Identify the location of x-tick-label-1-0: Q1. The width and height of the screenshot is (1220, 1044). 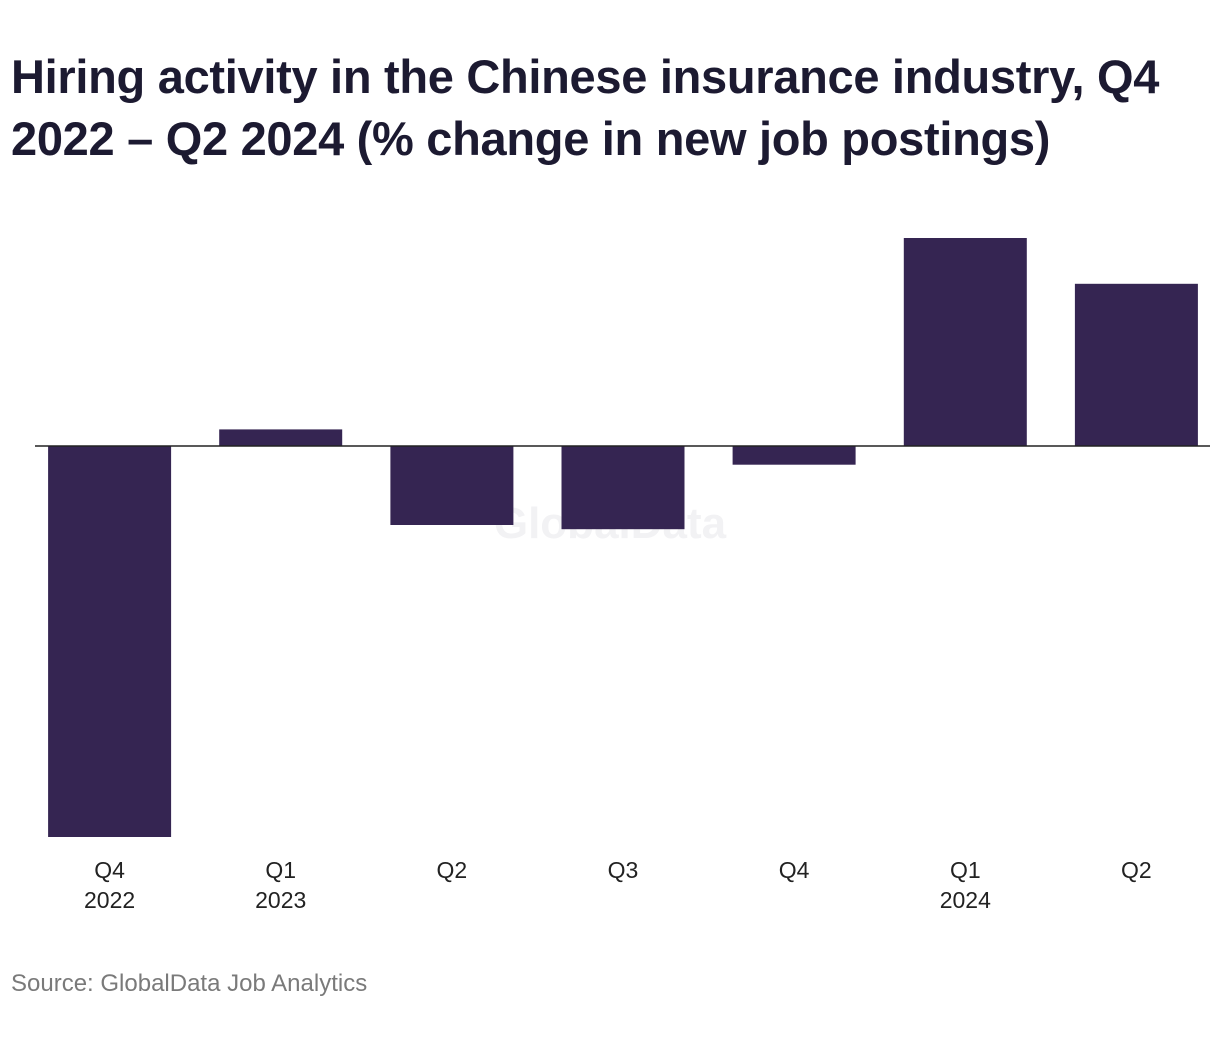
(280, 870).